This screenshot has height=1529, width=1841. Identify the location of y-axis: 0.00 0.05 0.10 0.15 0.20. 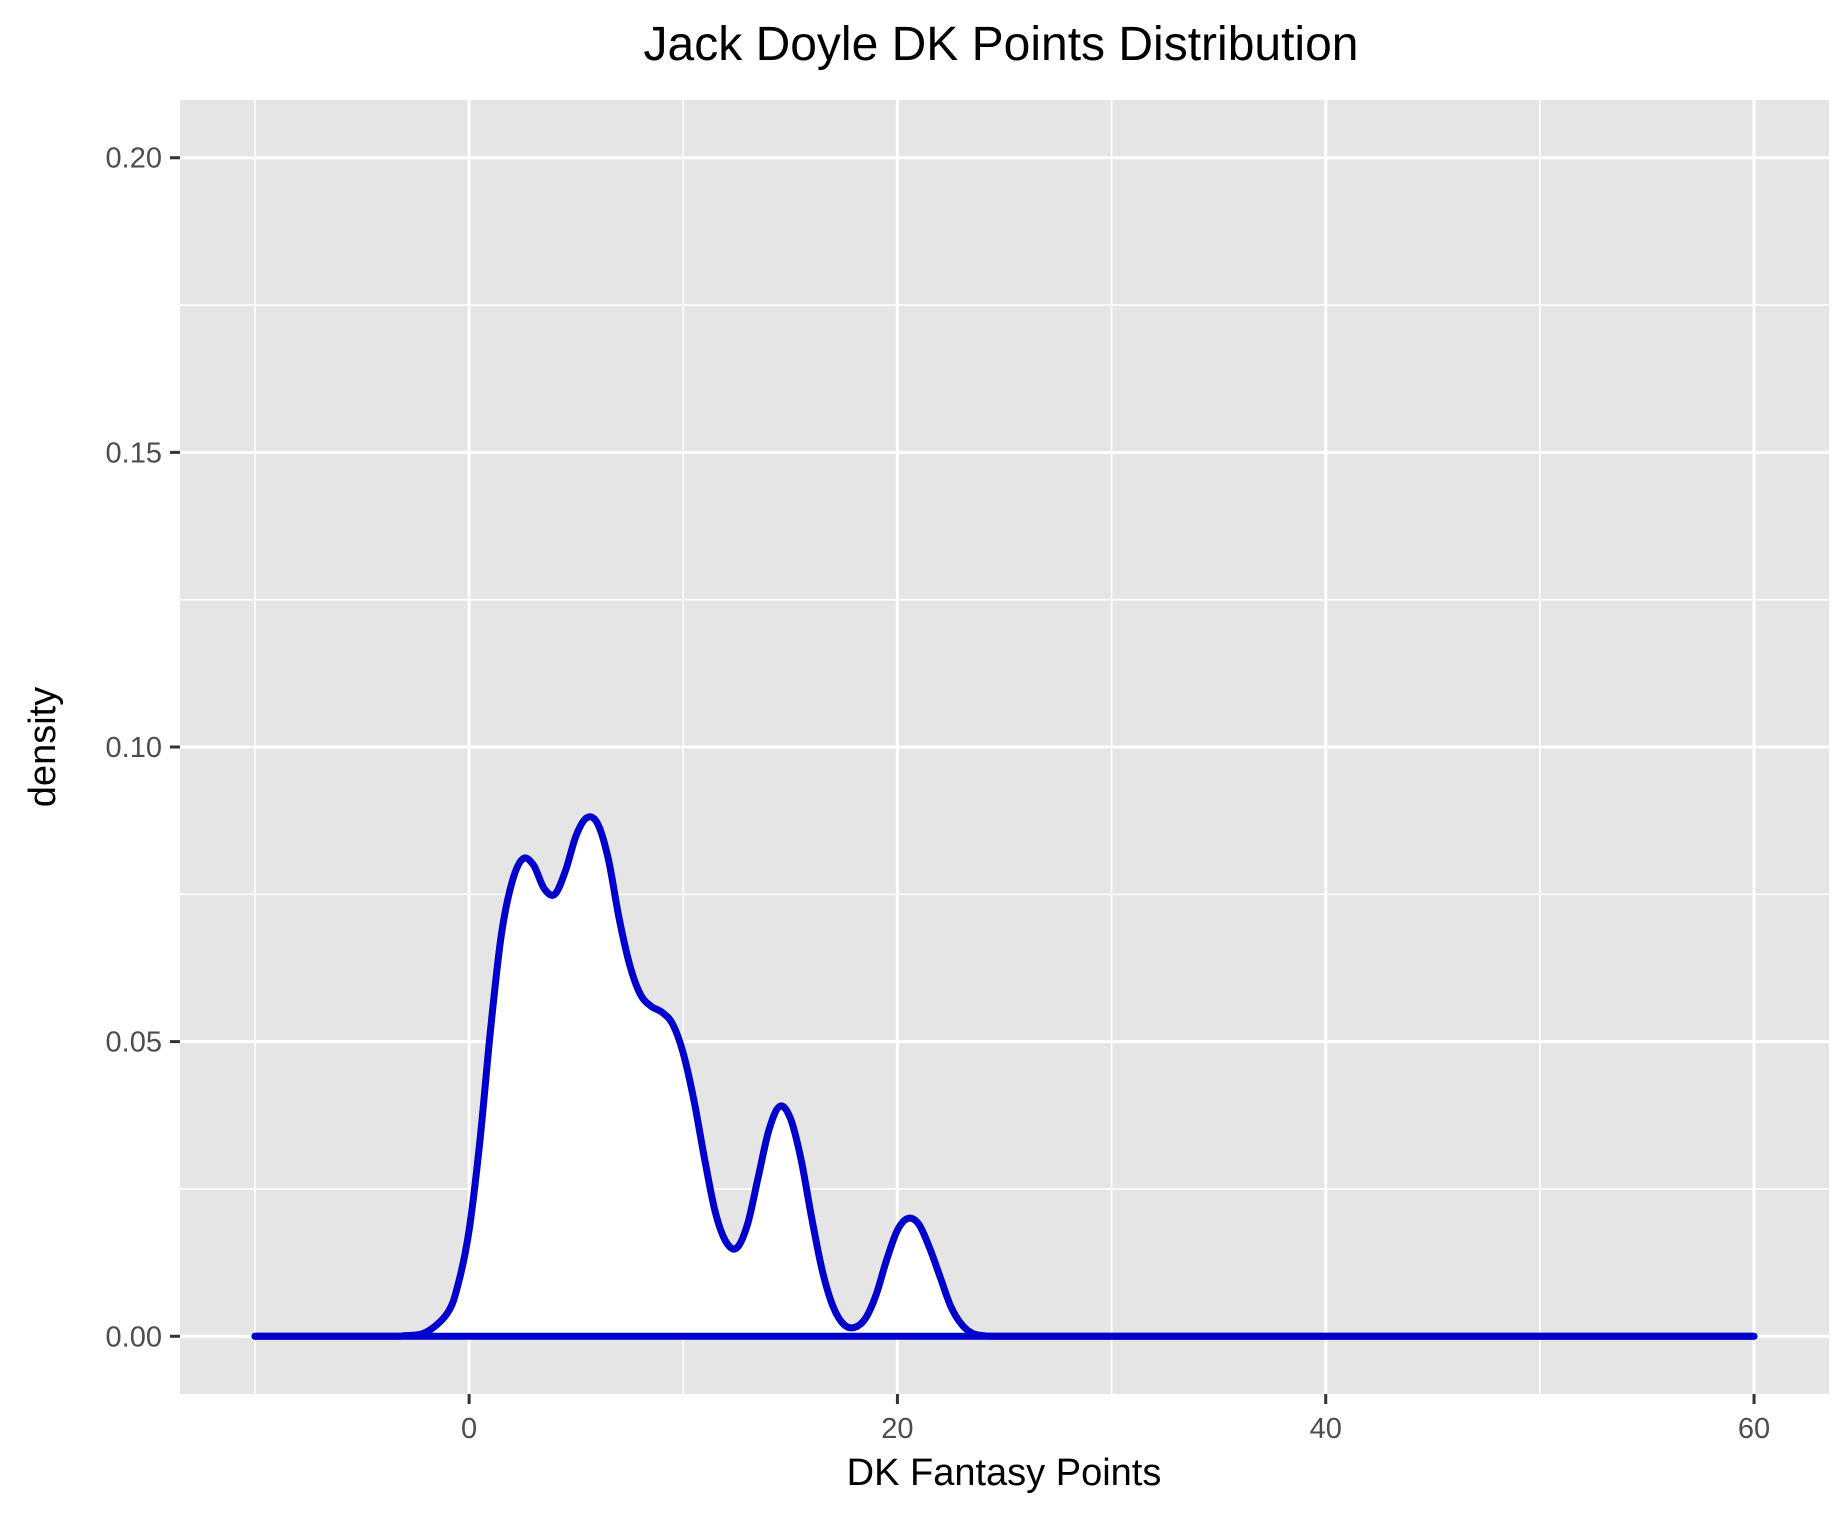
(143, 748).